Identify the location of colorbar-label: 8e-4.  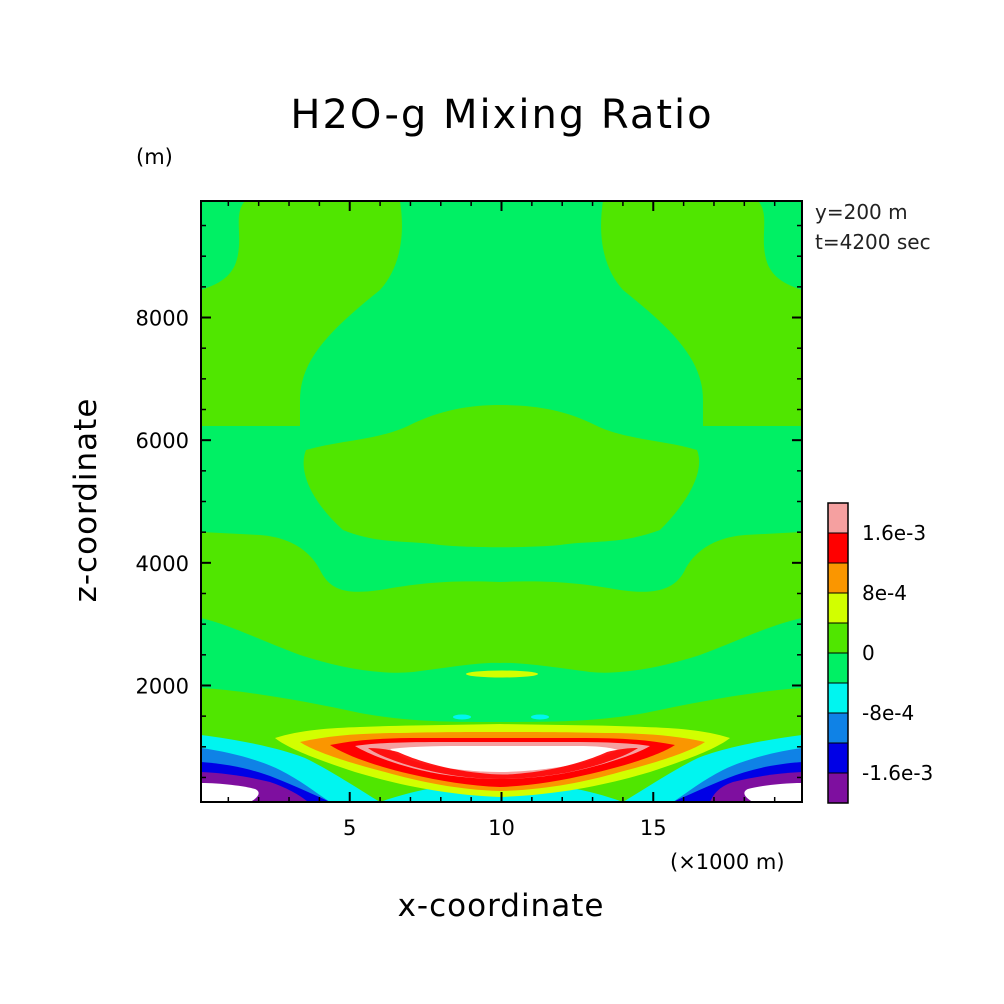
(884, 593).